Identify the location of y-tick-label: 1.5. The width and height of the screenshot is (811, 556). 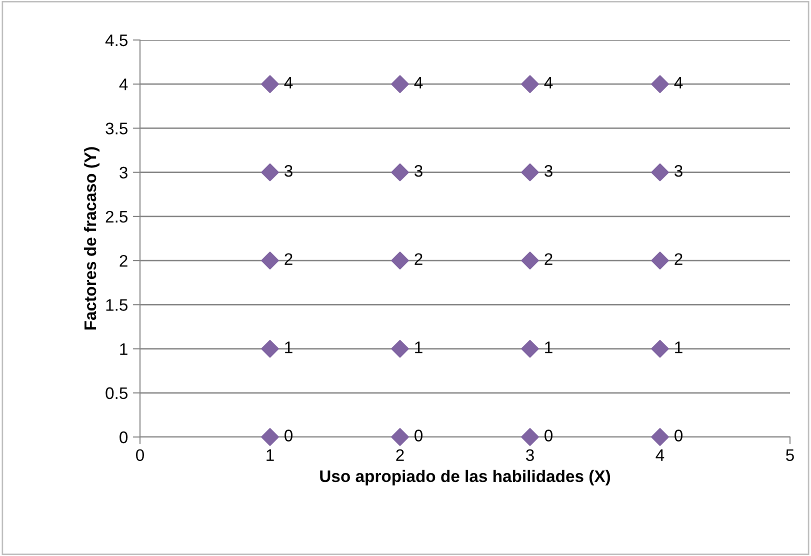
(117, 305).